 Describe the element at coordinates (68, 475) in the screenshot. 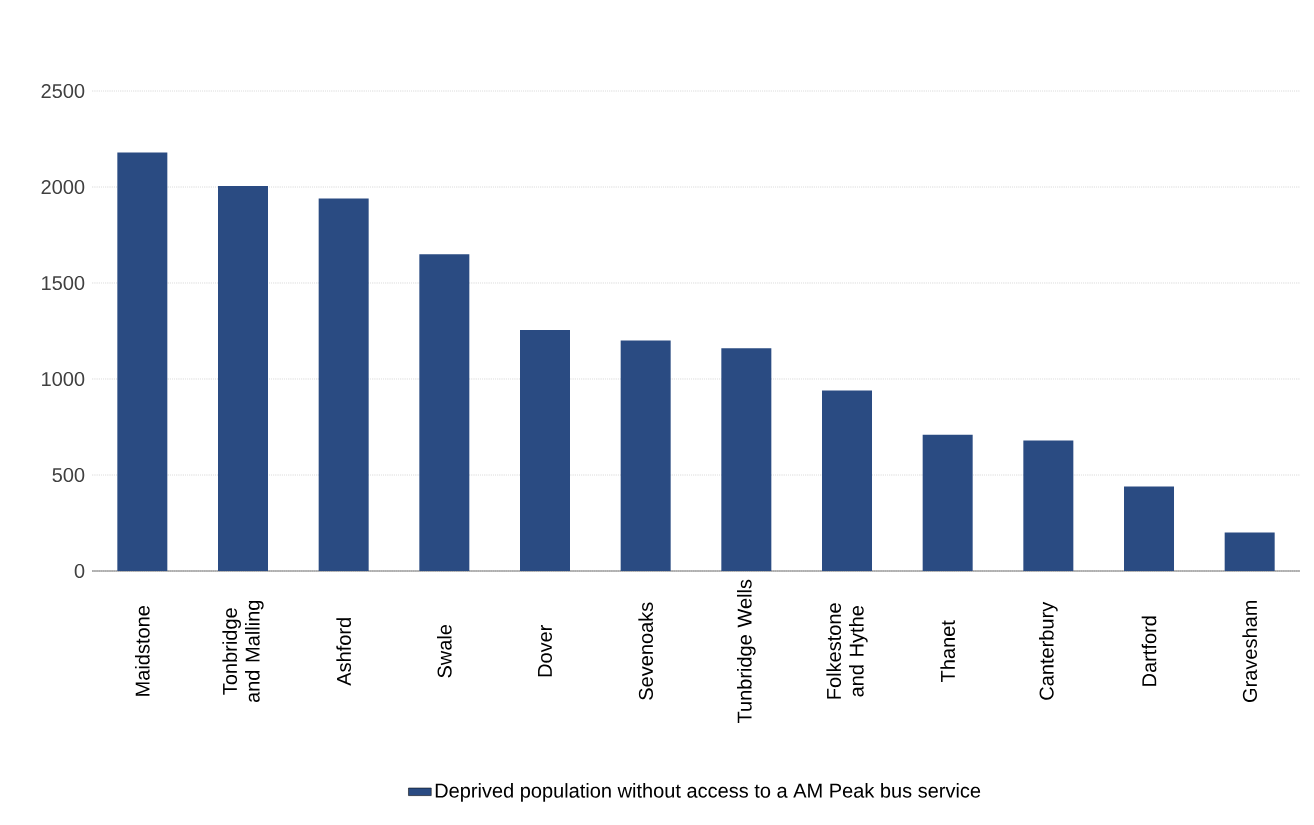

I see `y-tick-label: 500` at that location.